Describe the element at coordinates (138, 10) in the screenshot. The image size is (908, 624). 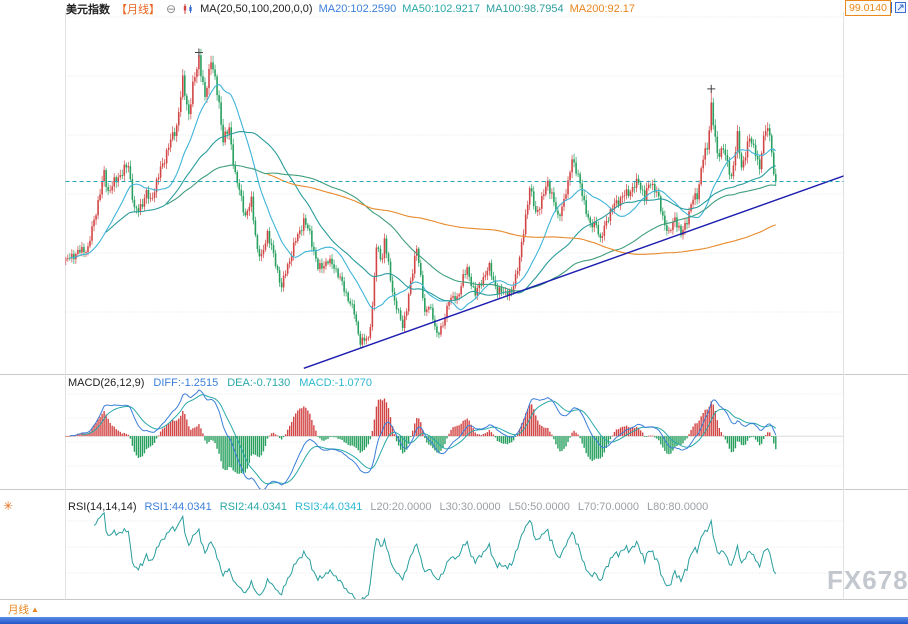
I see `period-tag: 【月线】` at that location.